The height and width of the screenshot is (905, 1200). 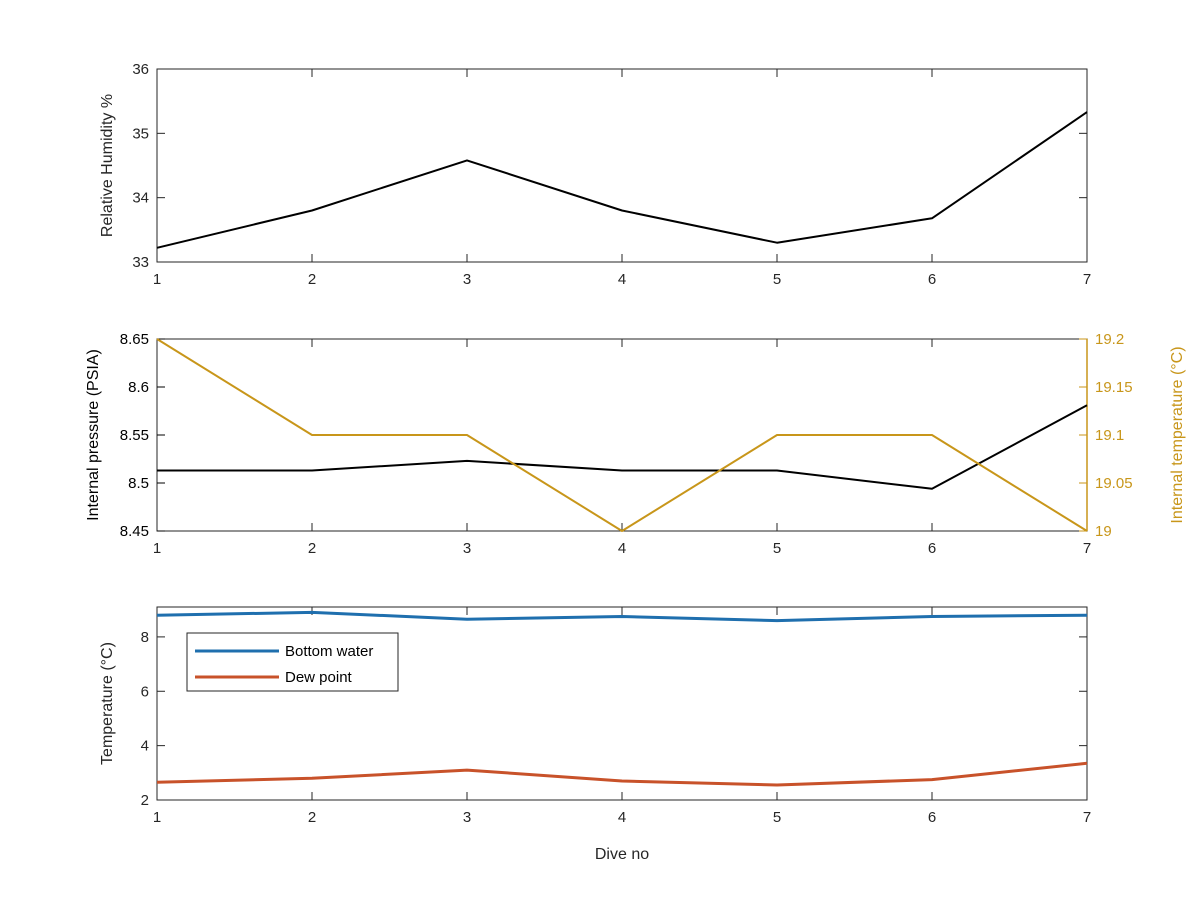 What do you see at coordinates (1103, 531) in the screenshot?
I see `y-tick-label-right: 19` at bounding box center [1103, 531].